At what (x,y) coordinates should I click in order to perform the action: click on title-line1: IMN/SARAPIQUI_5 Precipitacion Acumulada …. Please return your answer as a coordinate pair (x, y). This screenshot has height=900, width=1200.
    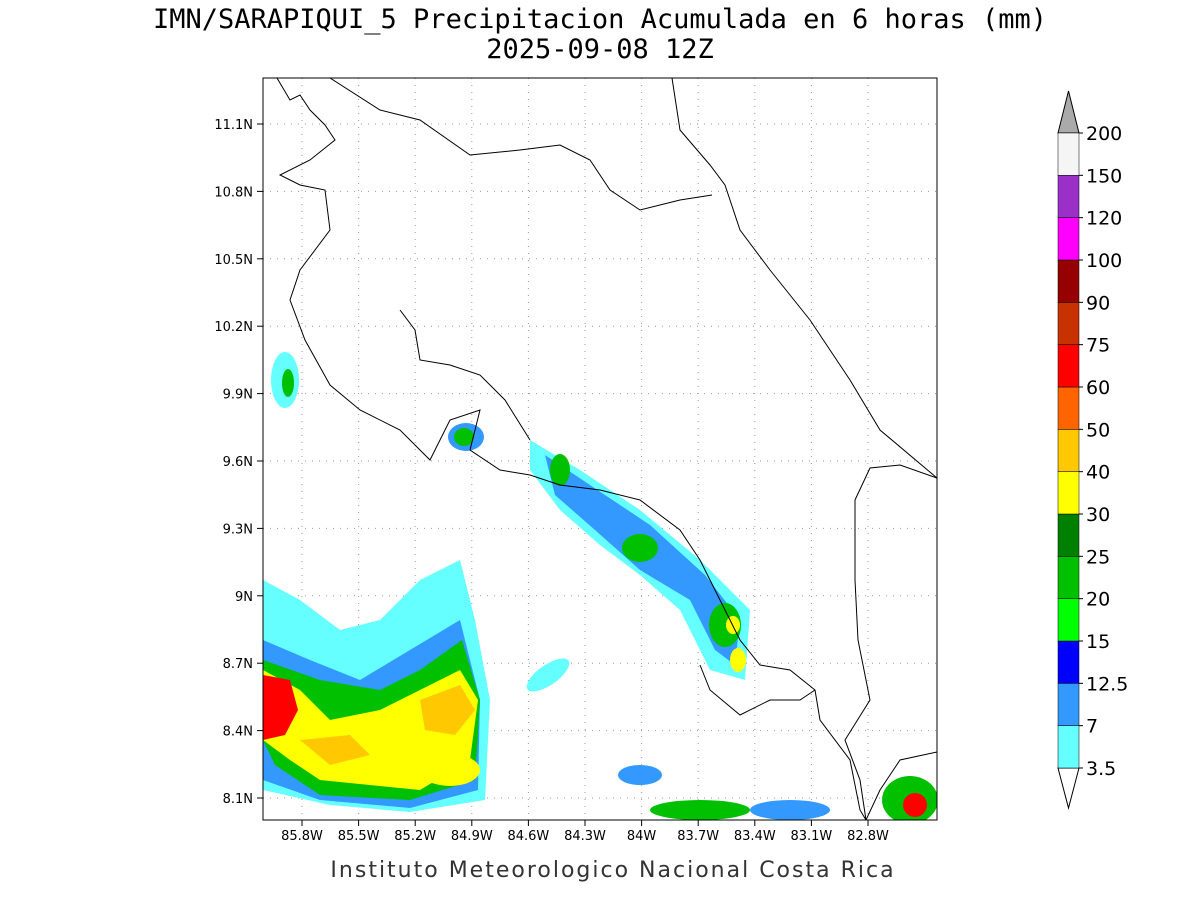
    Looking at the image, I should click on (600, 19).